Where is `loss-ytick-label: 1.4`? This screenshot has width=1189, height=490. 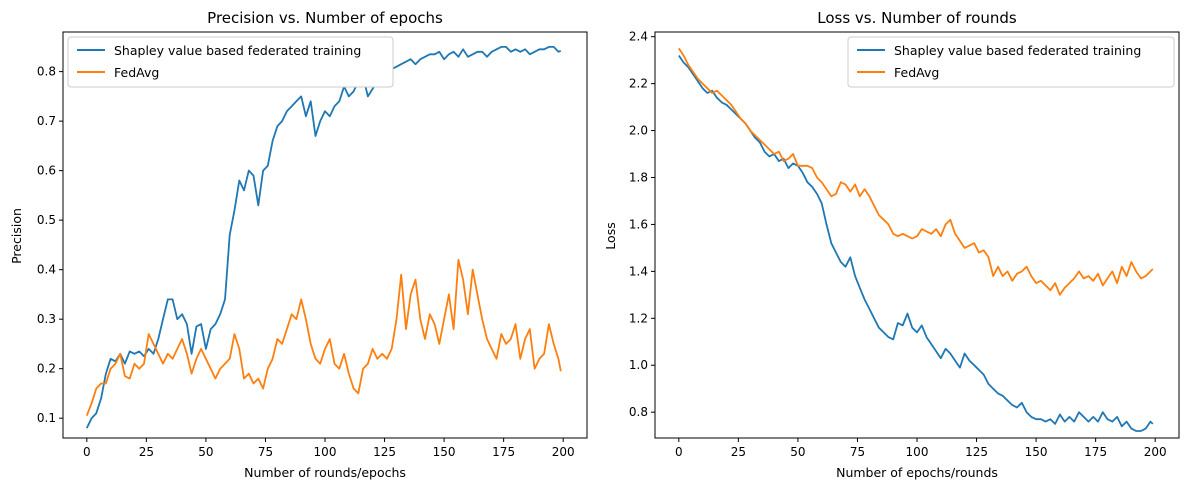 loss-ytick-label: 1.4 is located at coordinates (638, 271).